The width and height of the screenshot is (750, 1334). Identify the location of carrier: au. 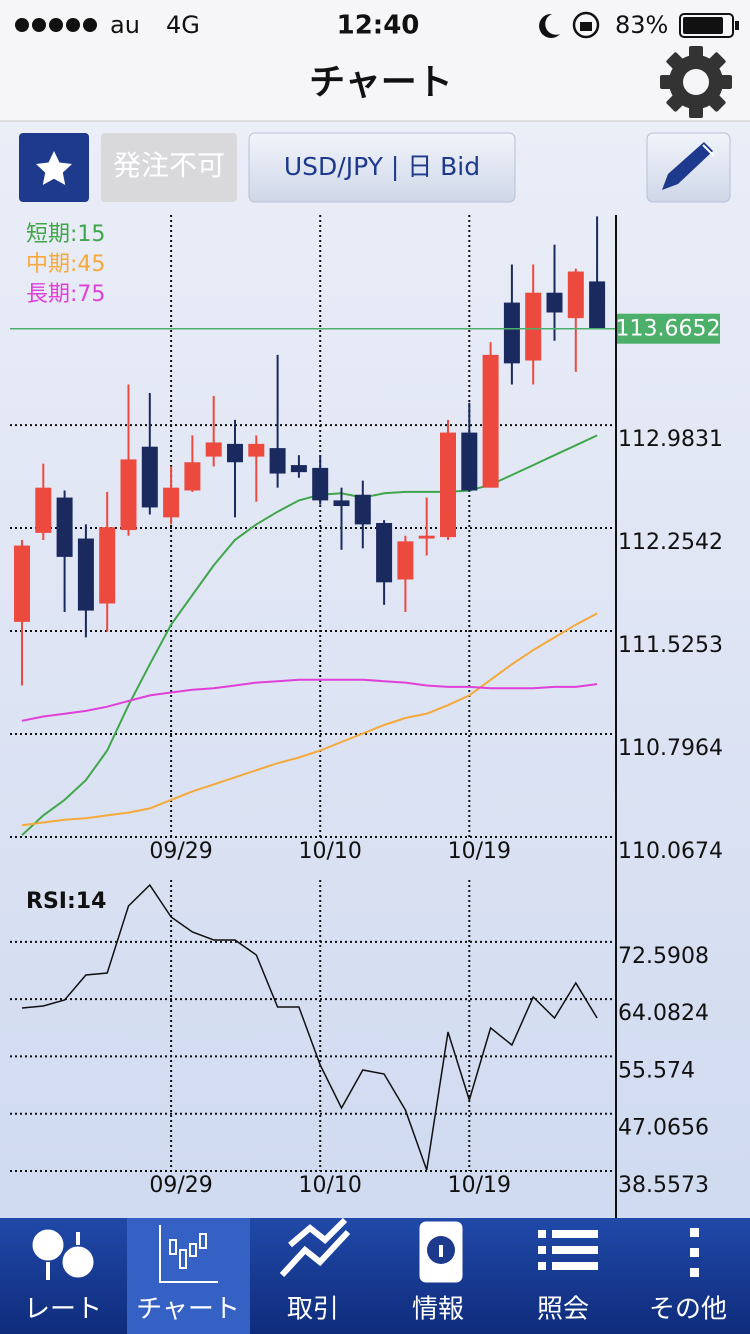
(125, 25).